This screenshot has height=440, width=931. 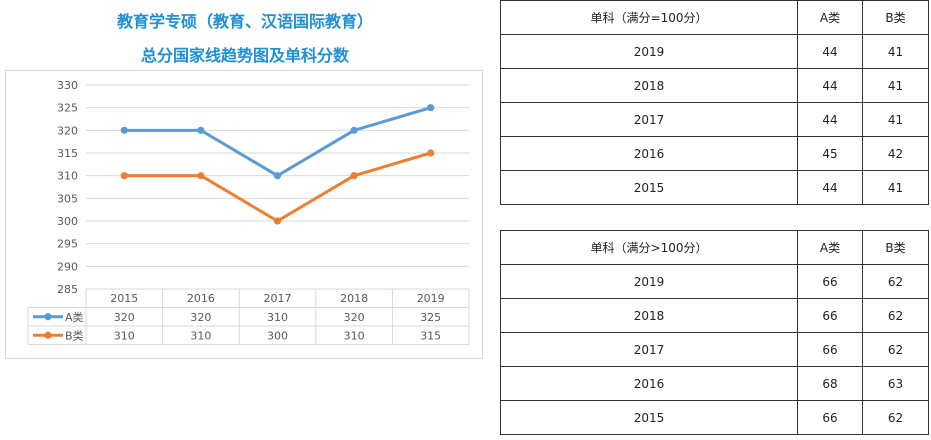 What do you see at coordinates (830, 383) in the screenshot?
I see `table2-cell: 68` at bounding box center [830, 383].